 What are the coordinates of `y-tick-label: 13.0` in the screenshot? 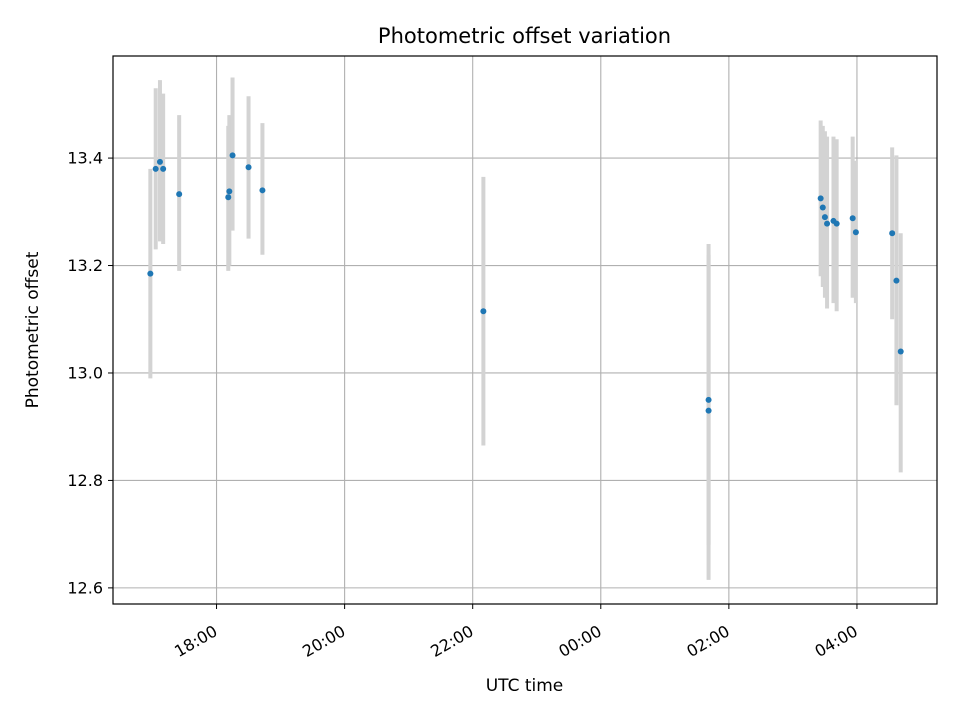 It's located at (85, 372).